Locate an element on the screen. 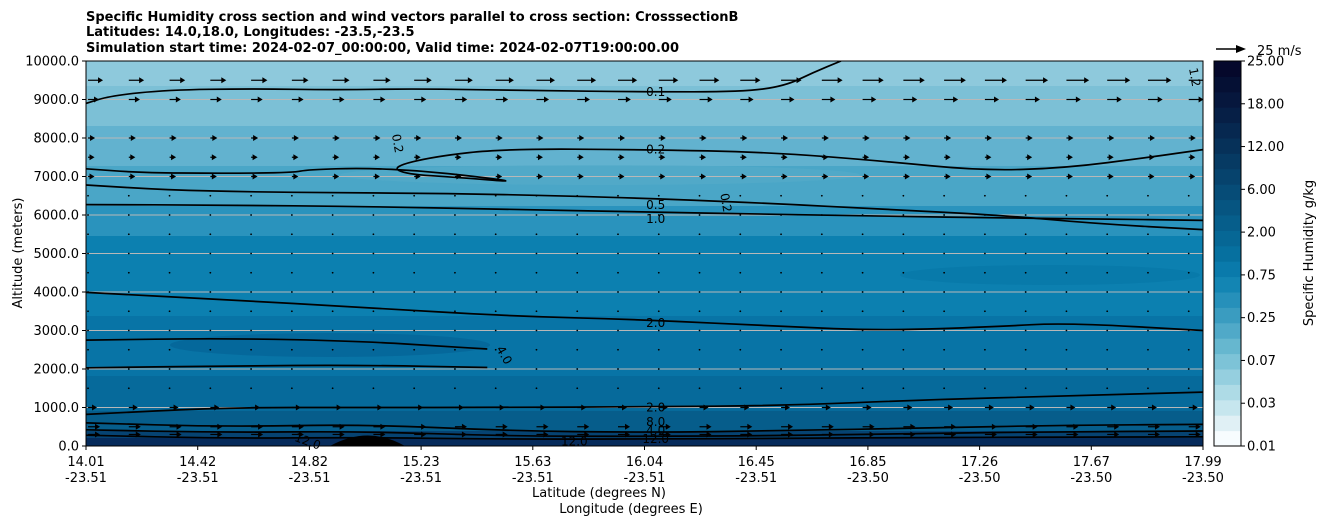 The width and height of the screenshot is (1326, 526). colorbar-tick-label: 0.01 is located at coordinates (1261, 447).